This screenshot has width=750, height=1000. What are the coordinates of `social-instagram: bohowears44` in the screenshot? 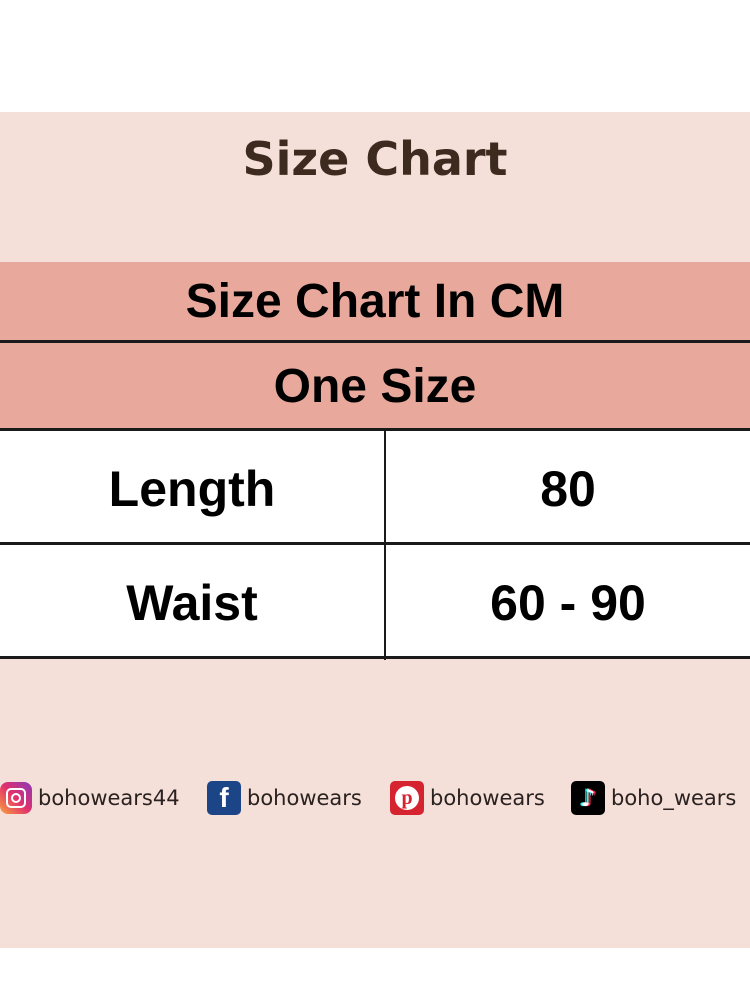 It's located at (90, 798).